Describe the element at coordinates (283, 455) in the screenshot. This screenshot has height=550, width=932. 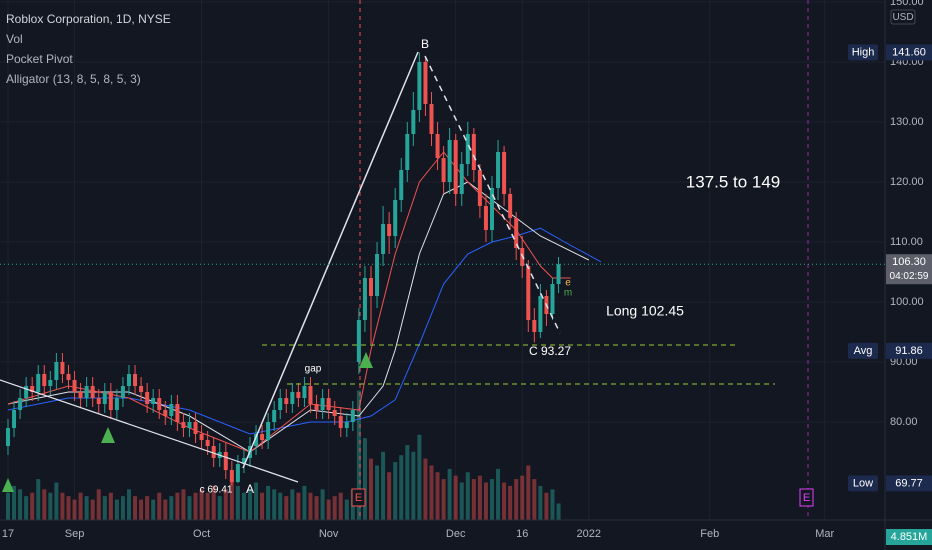
I see `volume` at that location.